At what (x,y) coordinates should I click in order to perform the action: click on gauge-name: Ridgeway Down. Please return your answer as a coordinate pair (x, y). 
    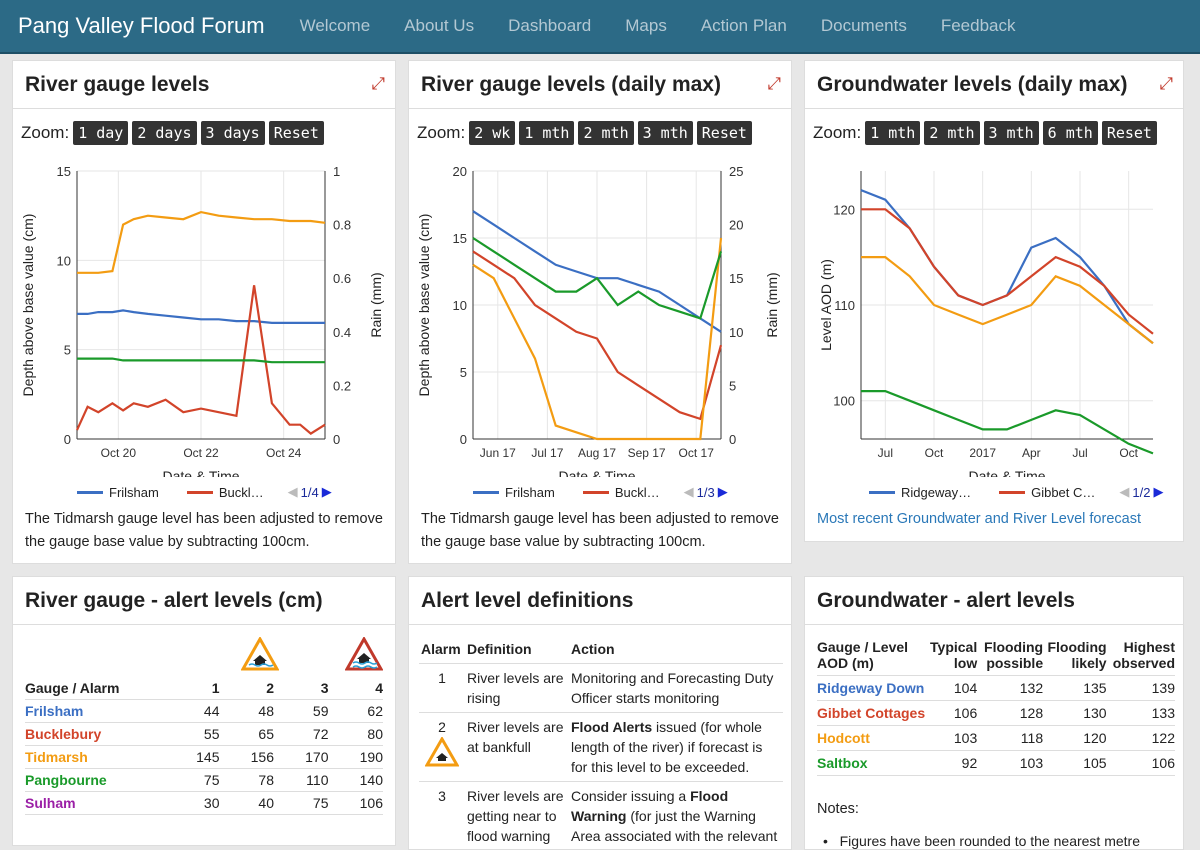
    Looking at the image, I should click on (872, 688).